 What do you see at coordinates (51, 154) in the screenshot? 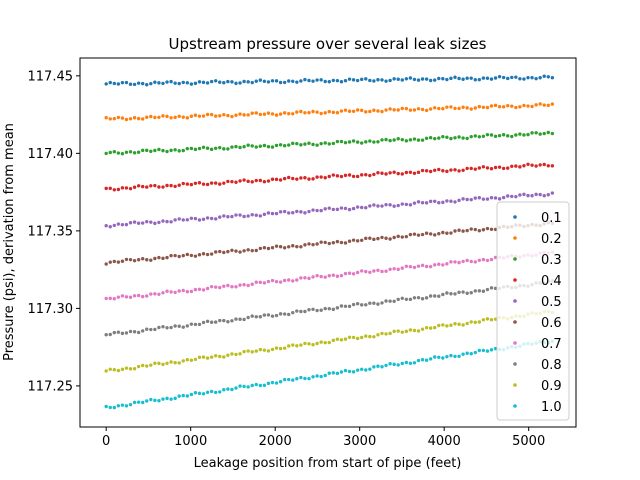
I see `y-tick-label: 117.40` at bounding box center [51, 154].